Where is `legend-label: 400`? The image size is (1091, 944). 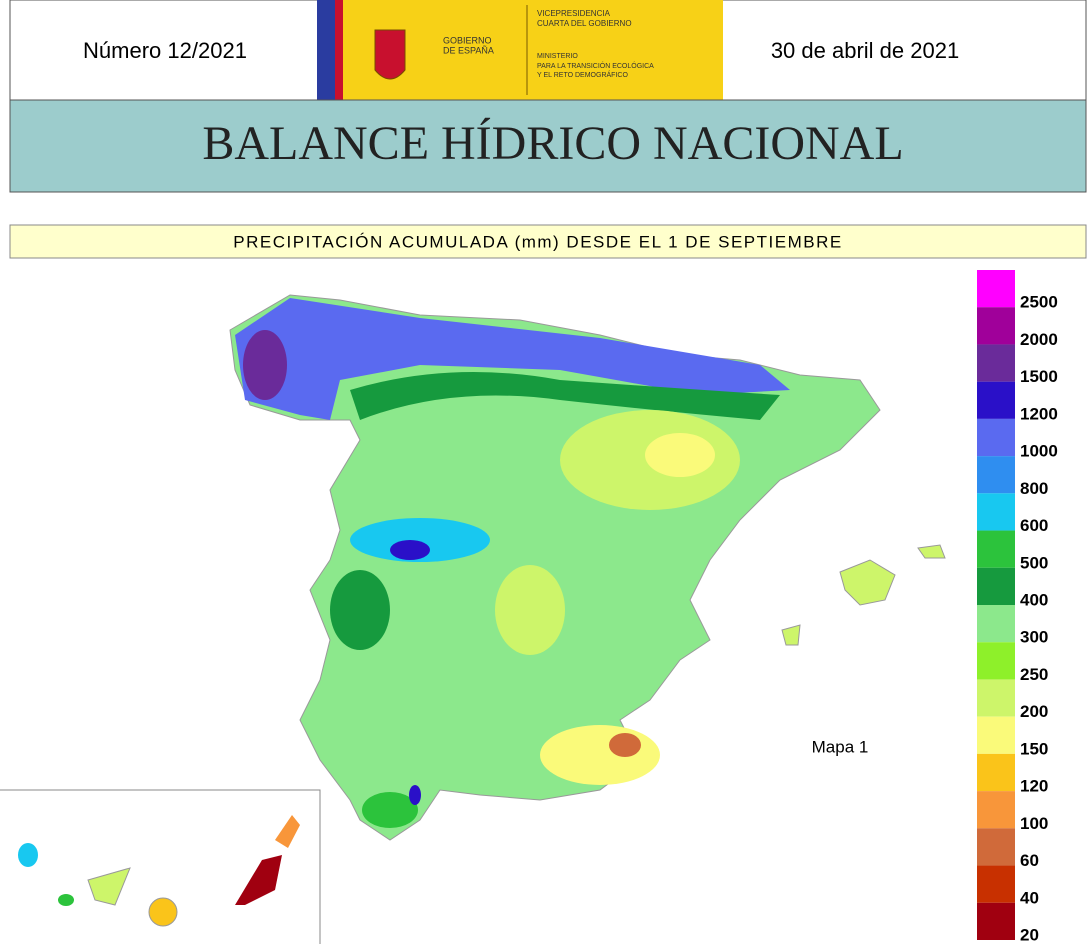
legend-label: 400 is located at coordinates (1034, 599).